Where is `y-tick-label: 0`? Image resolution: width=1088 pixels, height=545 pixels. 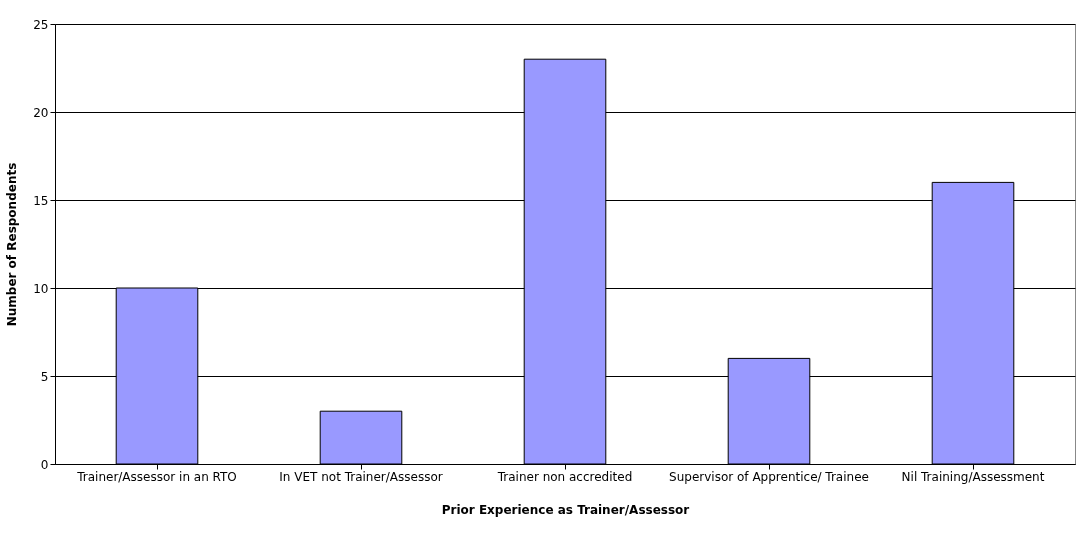
y-tick-label: 0 is located at coordinates (44, 464).